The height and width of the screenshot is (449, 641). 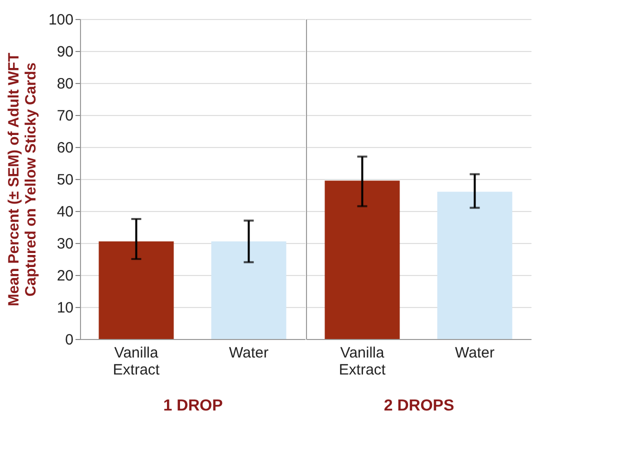 What do you see at coordinates (419, 406) in the screenshot?
I see `x-axis-title: 2 DROPS` at bounding box center [419, 406].